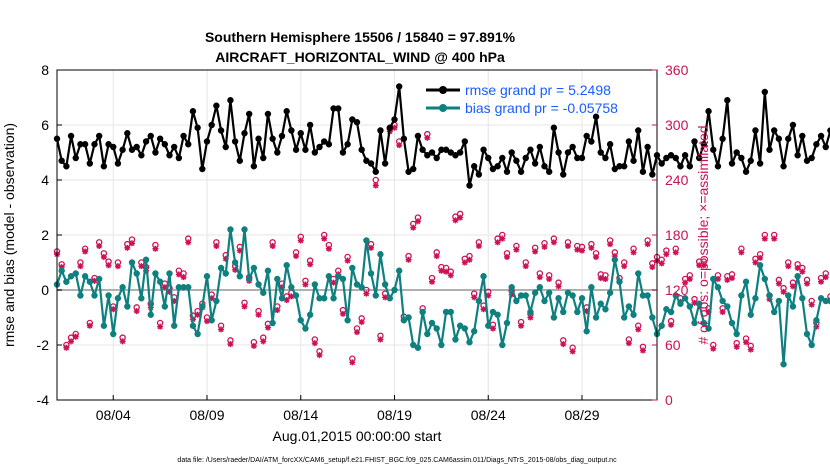 Image resolution: width=830 pixels, height=470 pixels. I want to click on legend-bias-marker, so click(443, 108).